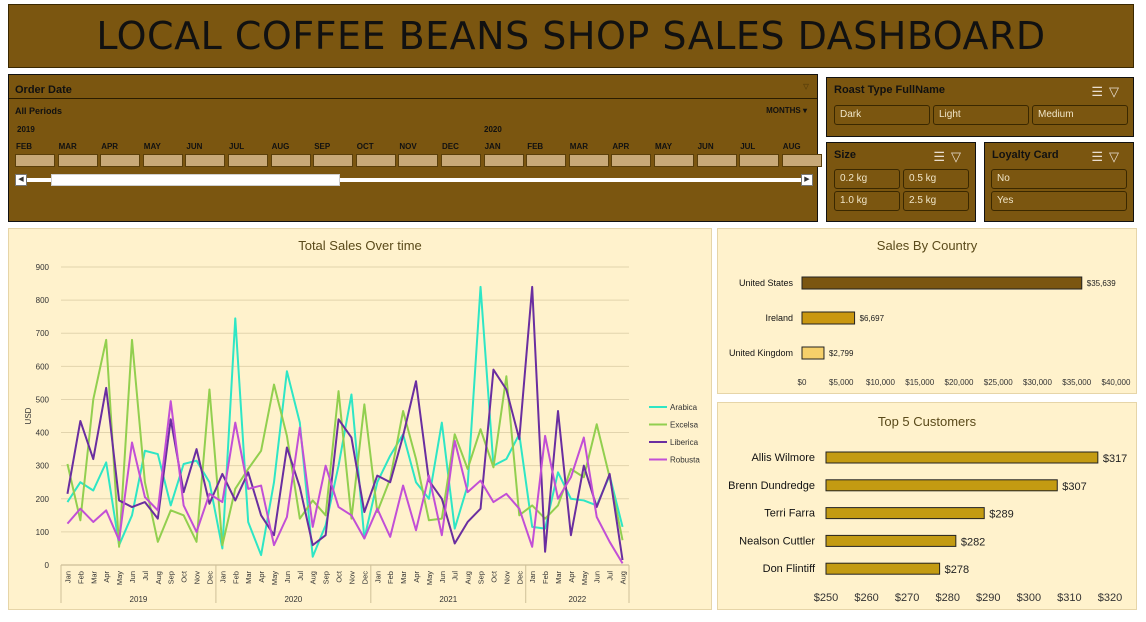  Describe the element at coordinates (927, 421) in the screenshot. I see `customers-chart-title: Top 5 Customers` at that location.